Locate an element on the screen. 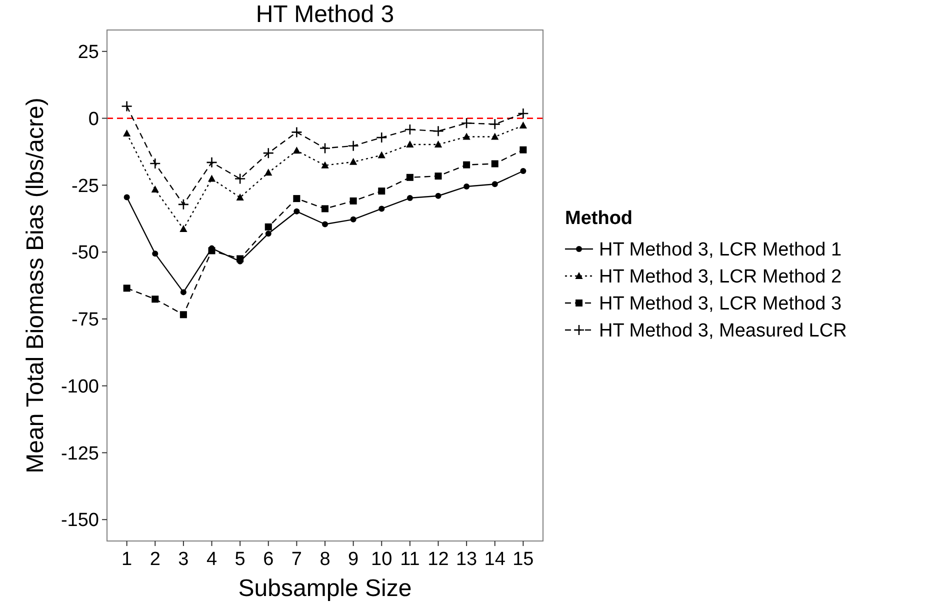 Image resolution: width=928 pixels, height=603 pixels. legend-label: HT Method 3, Measured LCR is located at coordinates (723, 331).